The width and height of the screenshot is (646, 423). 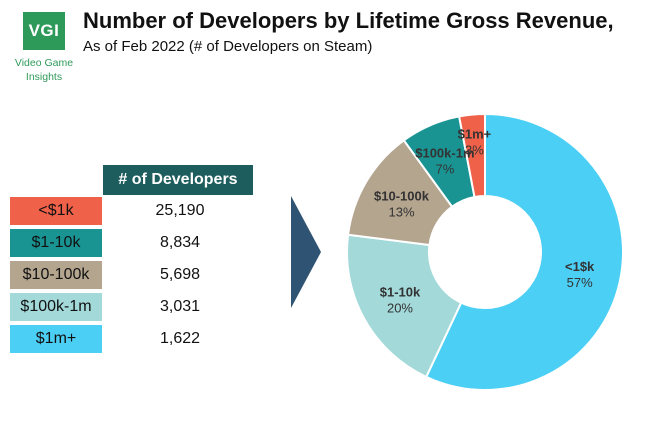 I want to click on slice-percent: 3%, so click(x=474, y=149).